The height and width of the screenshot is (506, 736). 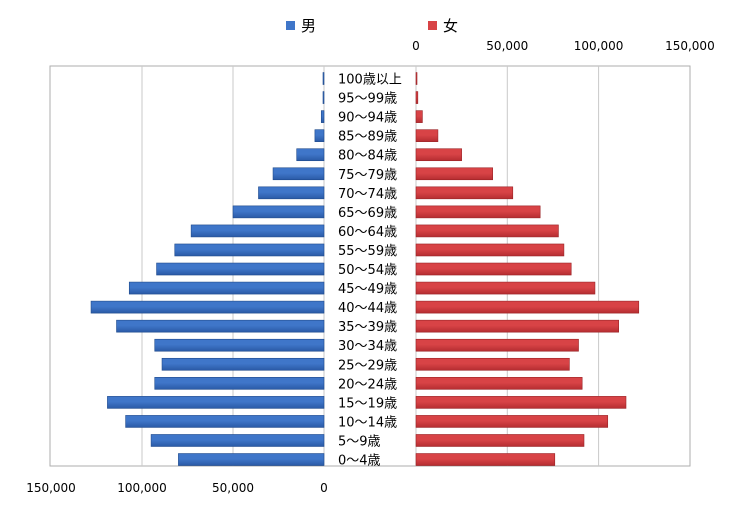 I want to click on age-group-label: 35～39歳, so click(x=367, y=327).